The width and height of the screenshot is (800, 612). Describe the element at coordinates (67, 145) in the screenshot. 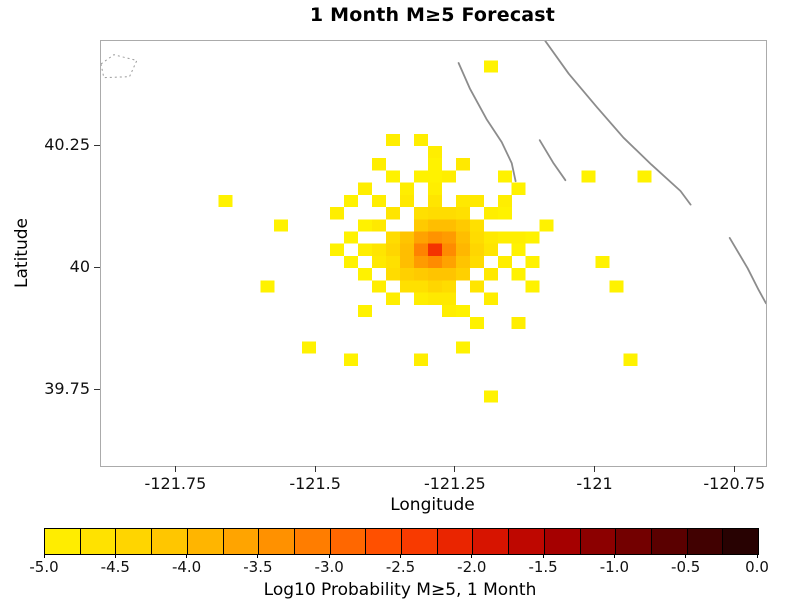

I see `y-tick-label: 40.25` at that location.